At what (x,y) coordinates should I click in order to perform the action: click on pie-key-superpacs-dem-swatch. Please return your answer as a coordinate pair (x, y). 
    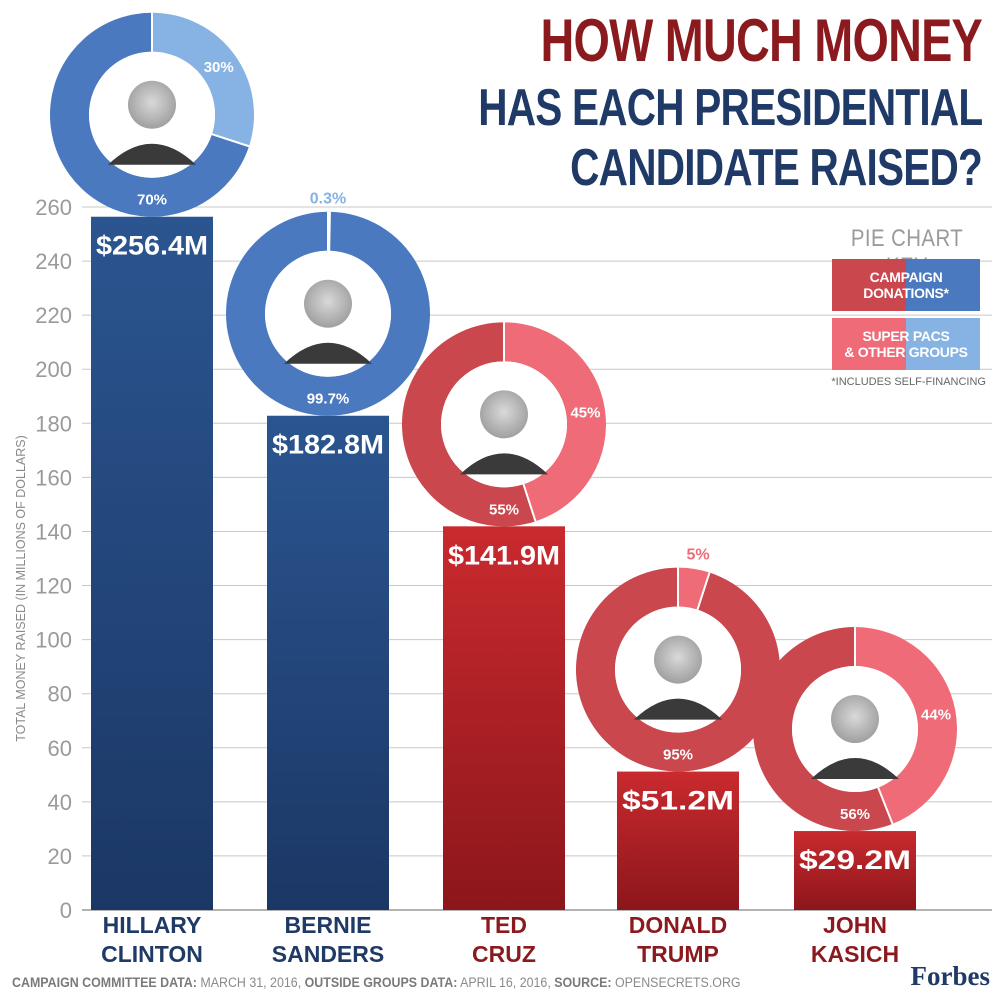
    Looking at the image, I should click on (943, 344).